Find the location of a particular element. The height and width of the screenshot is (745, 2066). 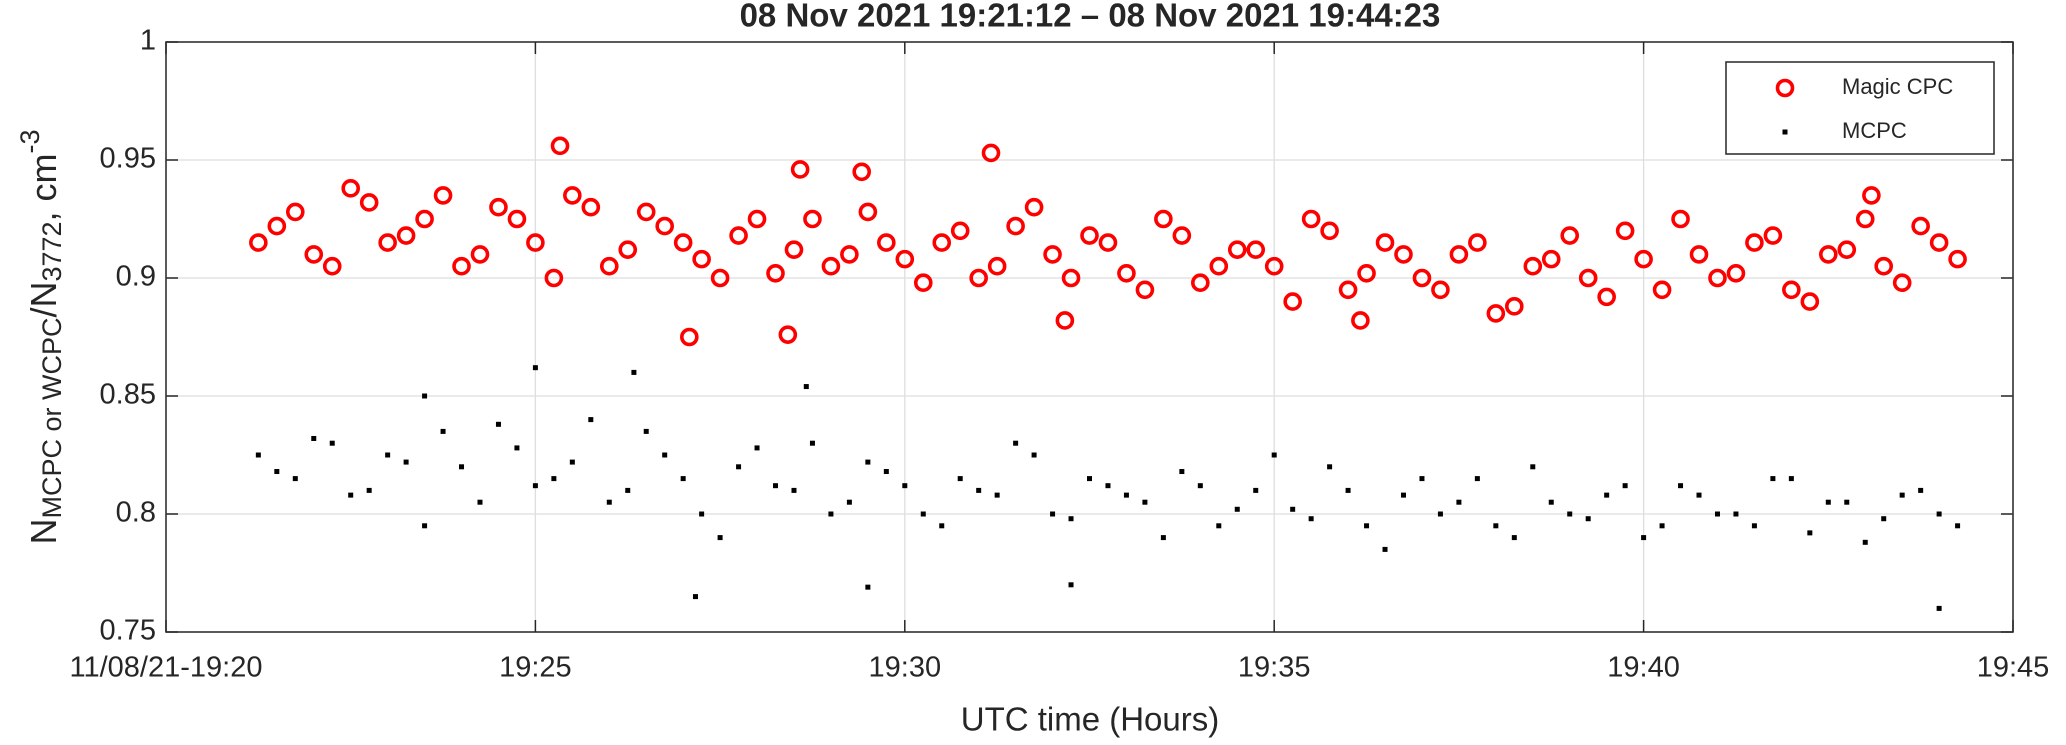

x-tick-label: 11/08/21-19:20 is located at coordinates (166, 668).